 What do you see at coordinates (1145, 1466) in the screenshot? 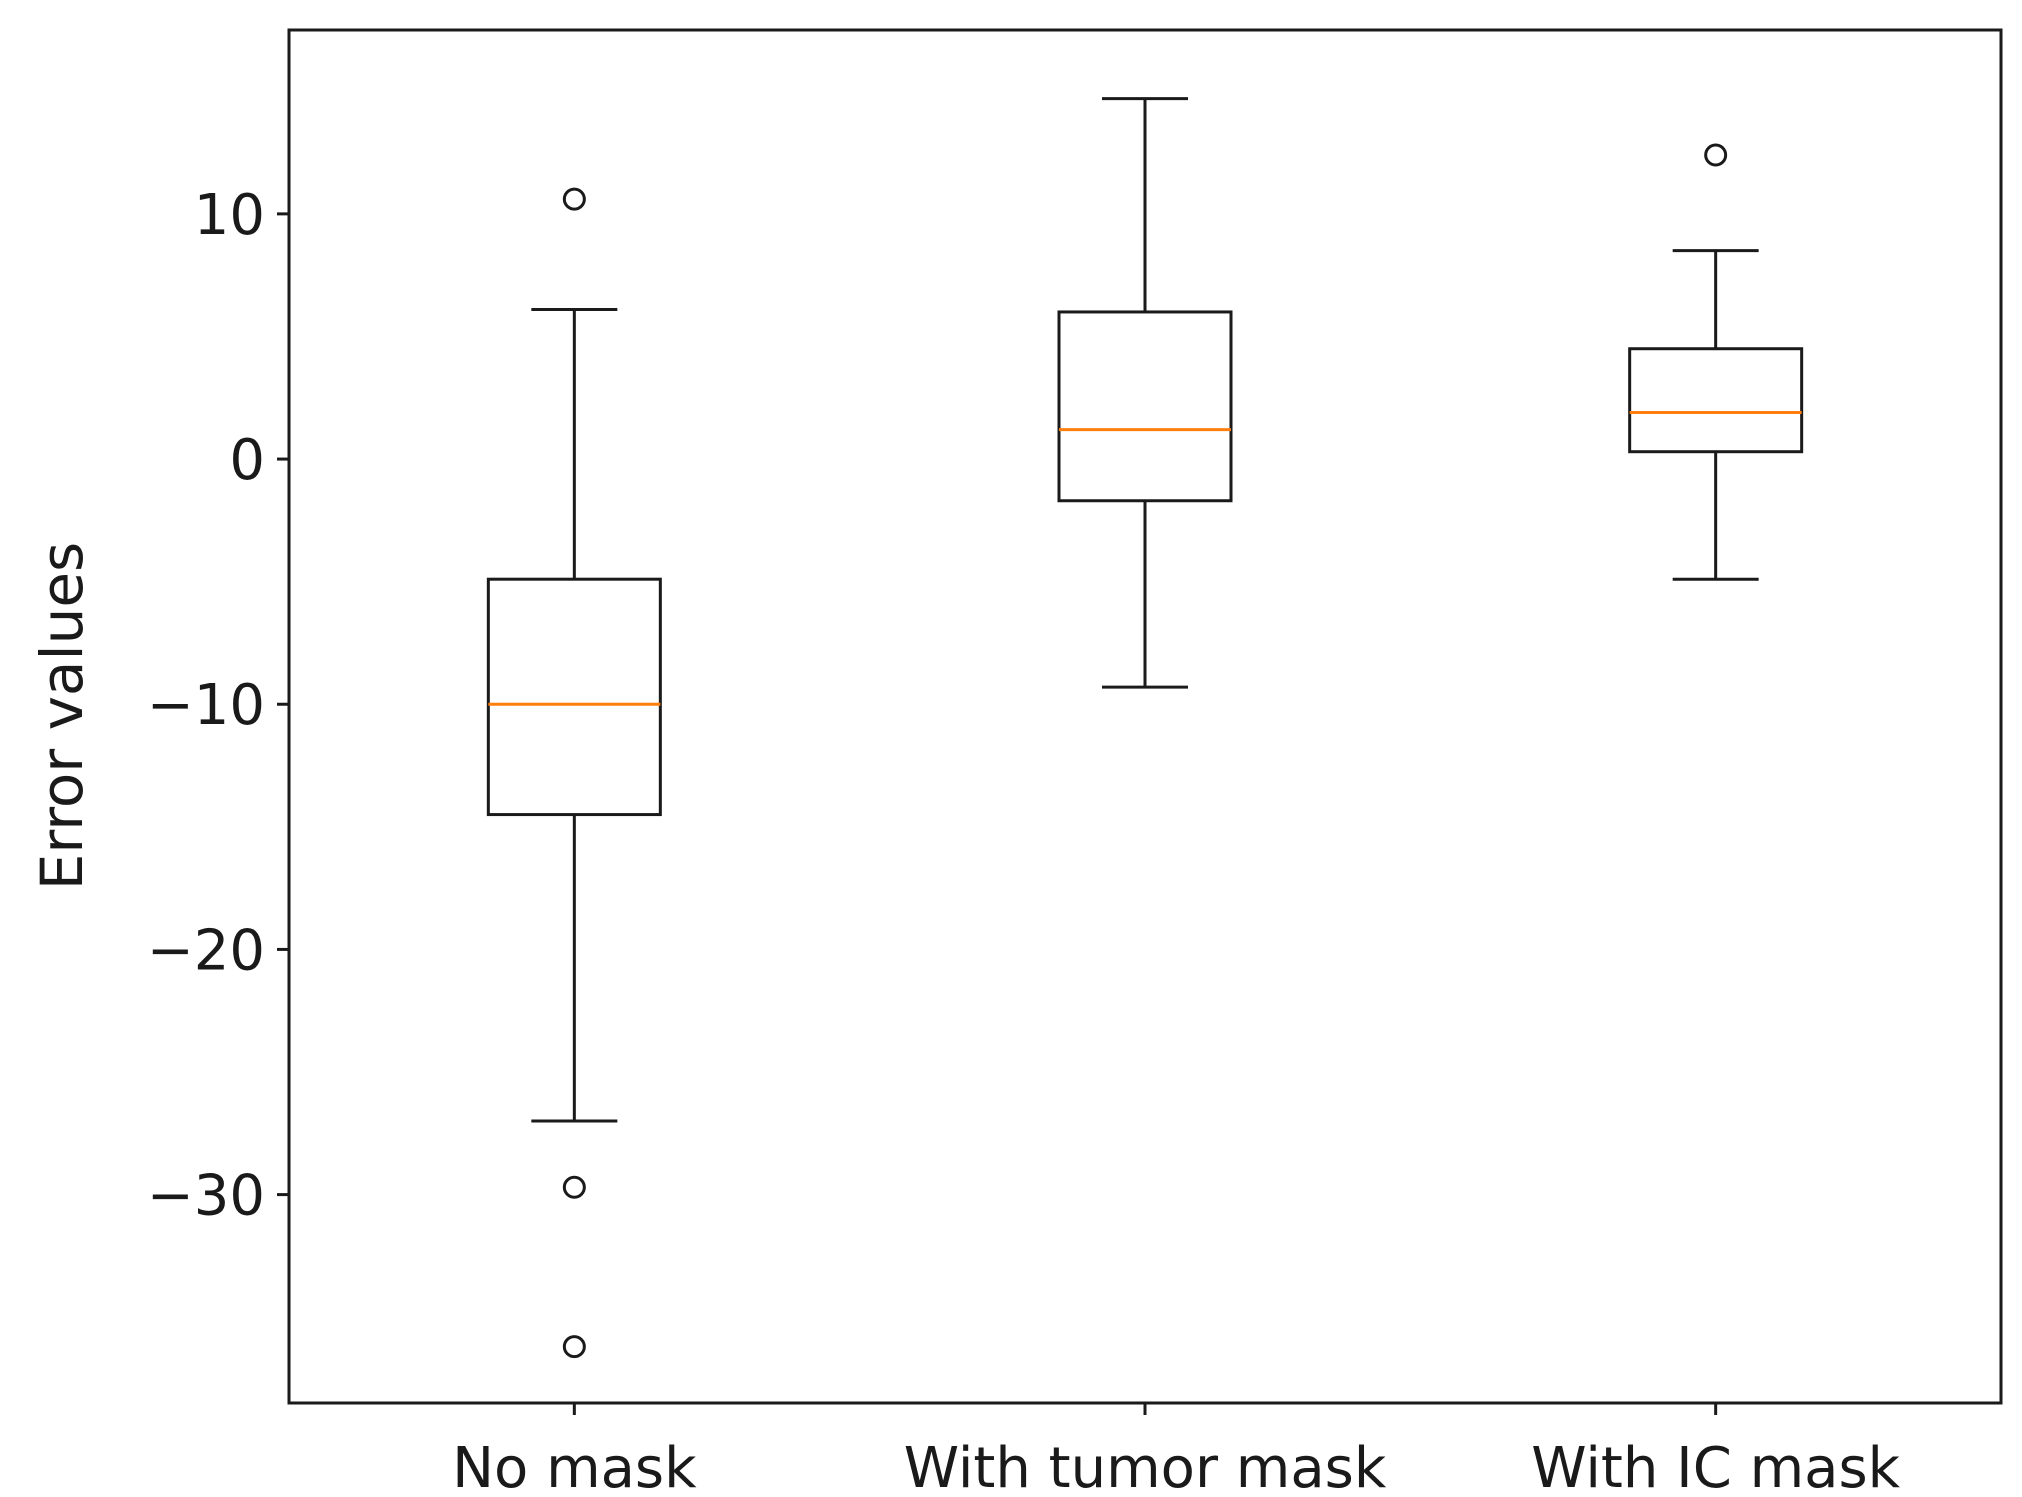
I see `x-tick-label: With tumor mask` at bounding box center [1145, 1466].